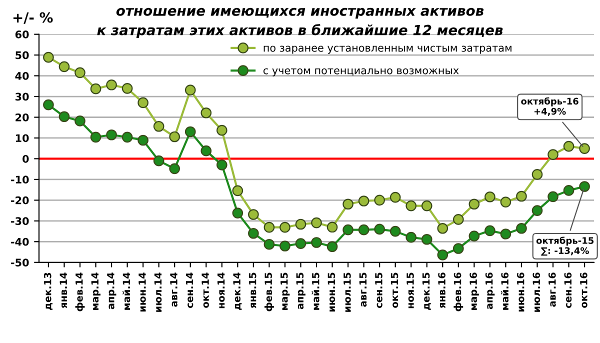 This screenshot has width=600, height=343. Describe the element at coordinates (48, 291) in the screenshot. I see `x-tick-label: дек.13` at that location.